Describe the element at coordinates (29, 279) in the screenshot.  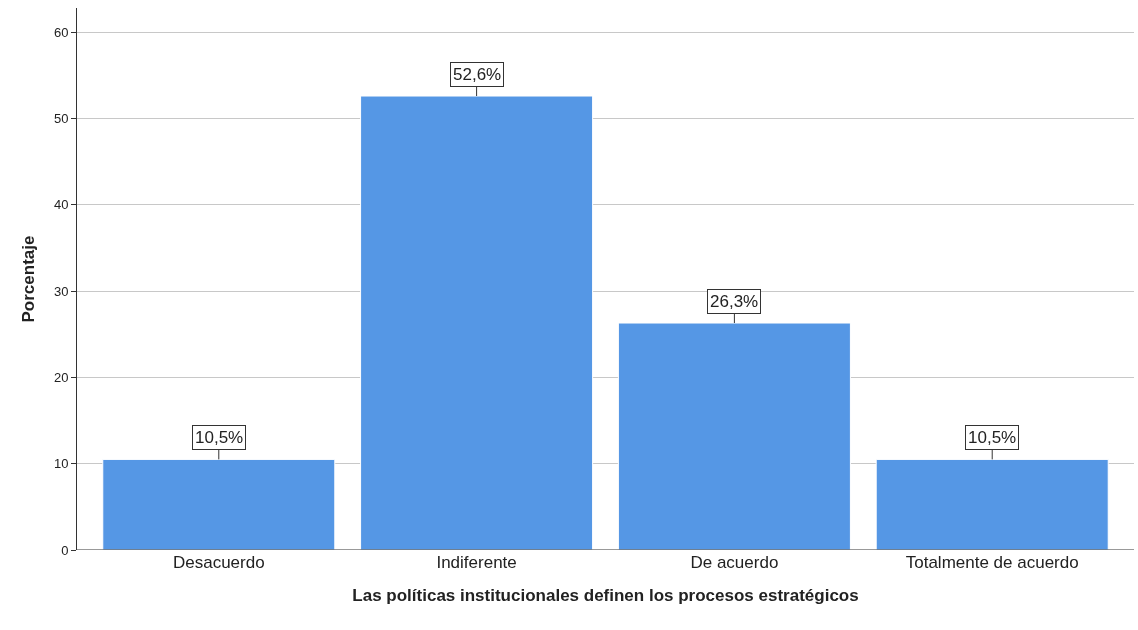
I see `y-axis-title: Porcentaje` at that location.